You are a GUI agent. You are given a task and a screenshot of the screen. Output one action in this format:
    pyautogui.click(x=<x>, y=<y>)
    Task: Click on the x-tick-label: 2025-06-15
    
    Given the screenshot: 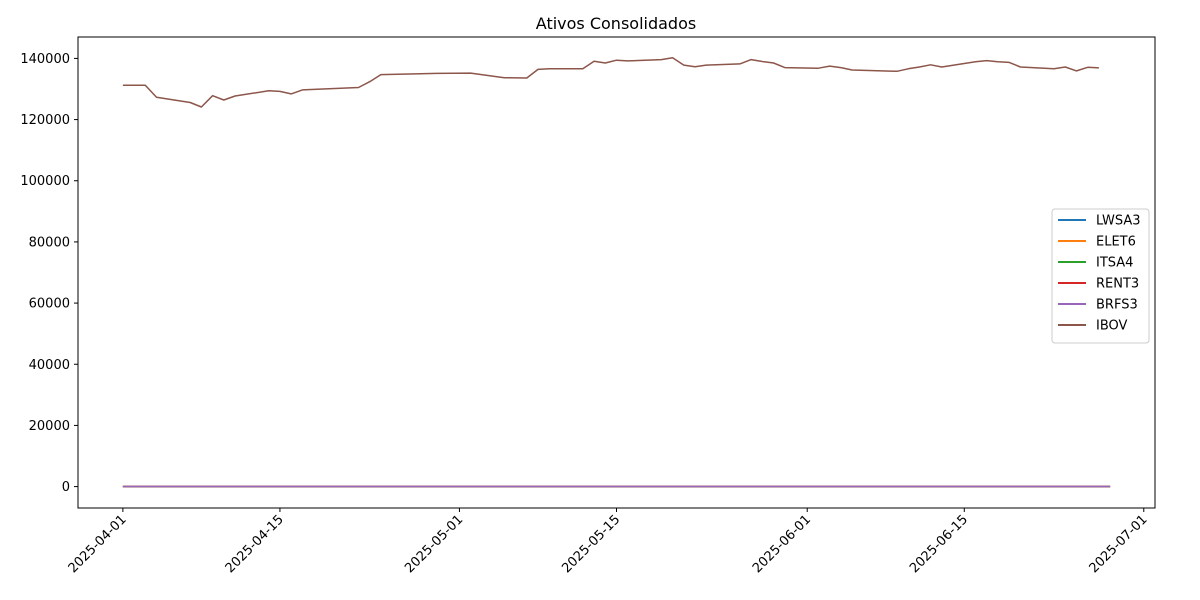 What is the action you would take?
    pyautogui.click(x=939, y=544)
    